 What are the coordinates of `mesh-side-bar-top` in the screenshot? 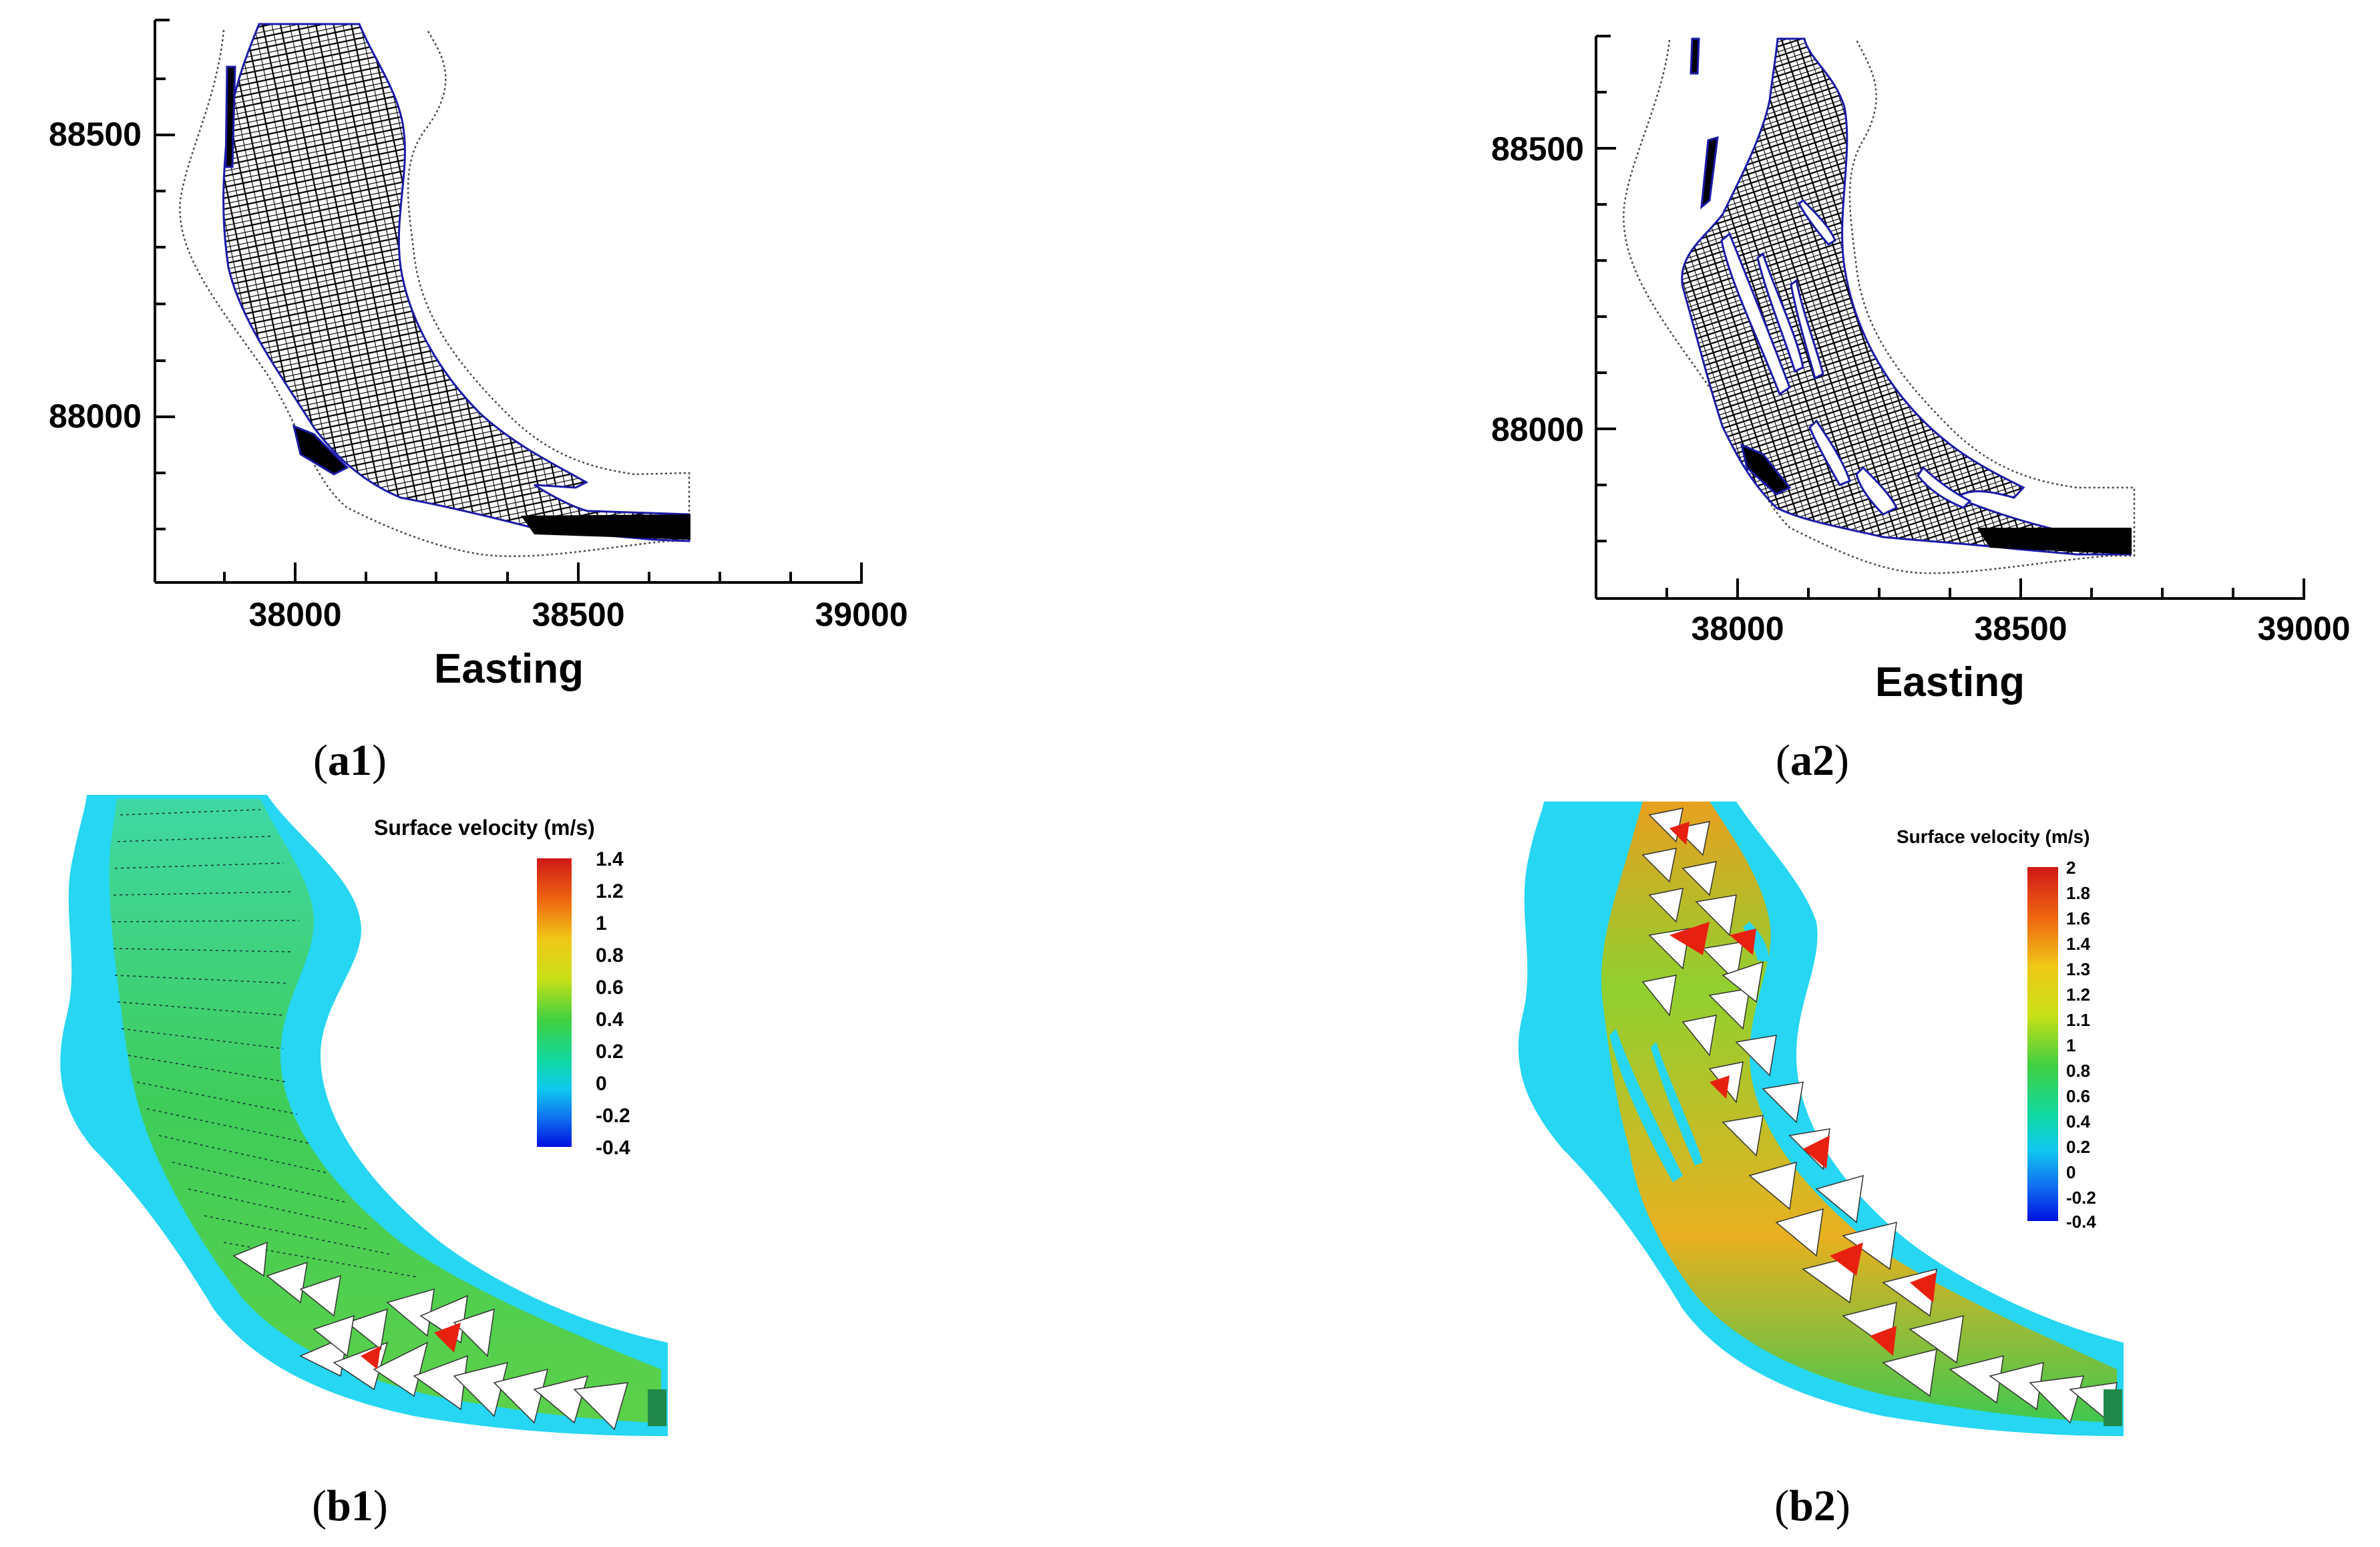 It's located at (1695, 56).